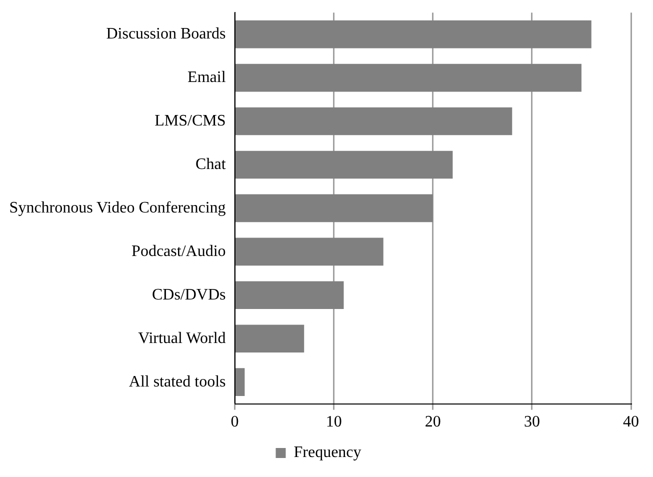 The height and width of the screenshot is (477, 653). What do you see at coordinates (211, 164) in the screenshot?
I see `y-tick-label: Chat` at bounding box center [211, 164].